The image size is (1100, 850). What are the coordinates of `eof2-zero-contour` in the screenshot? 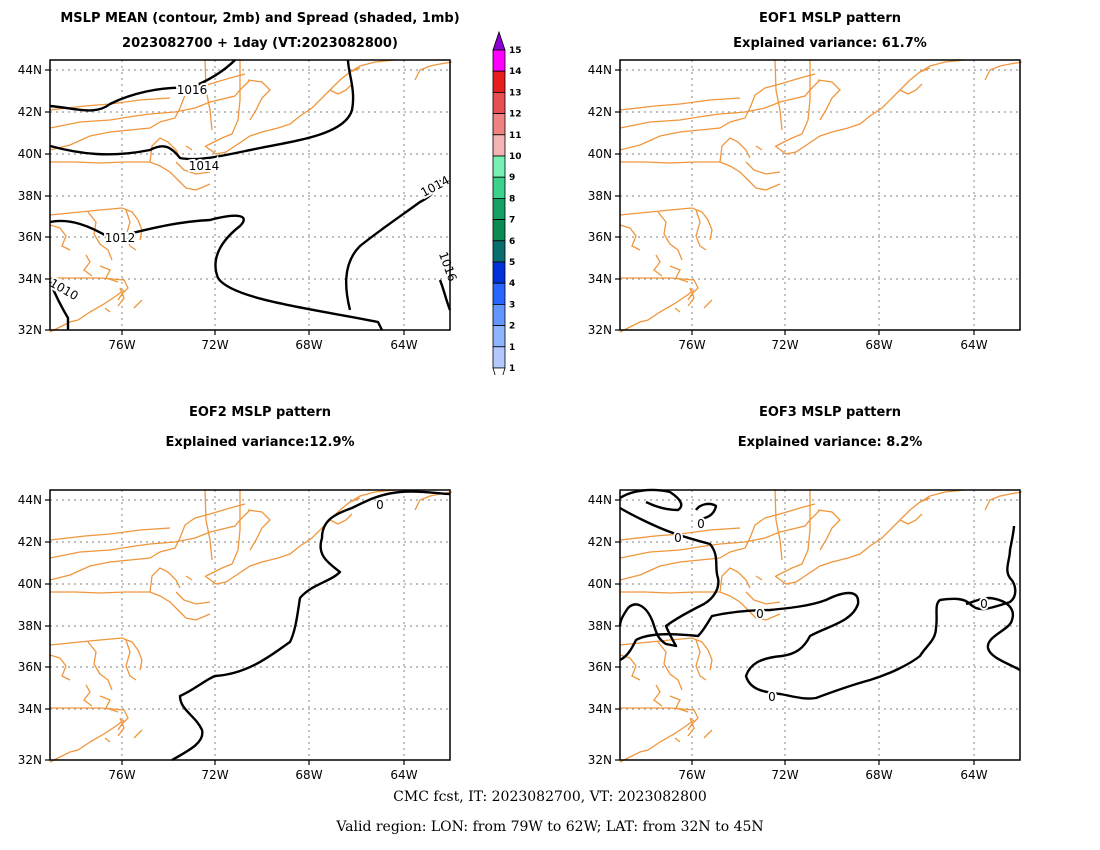 It's located at (311, 626).